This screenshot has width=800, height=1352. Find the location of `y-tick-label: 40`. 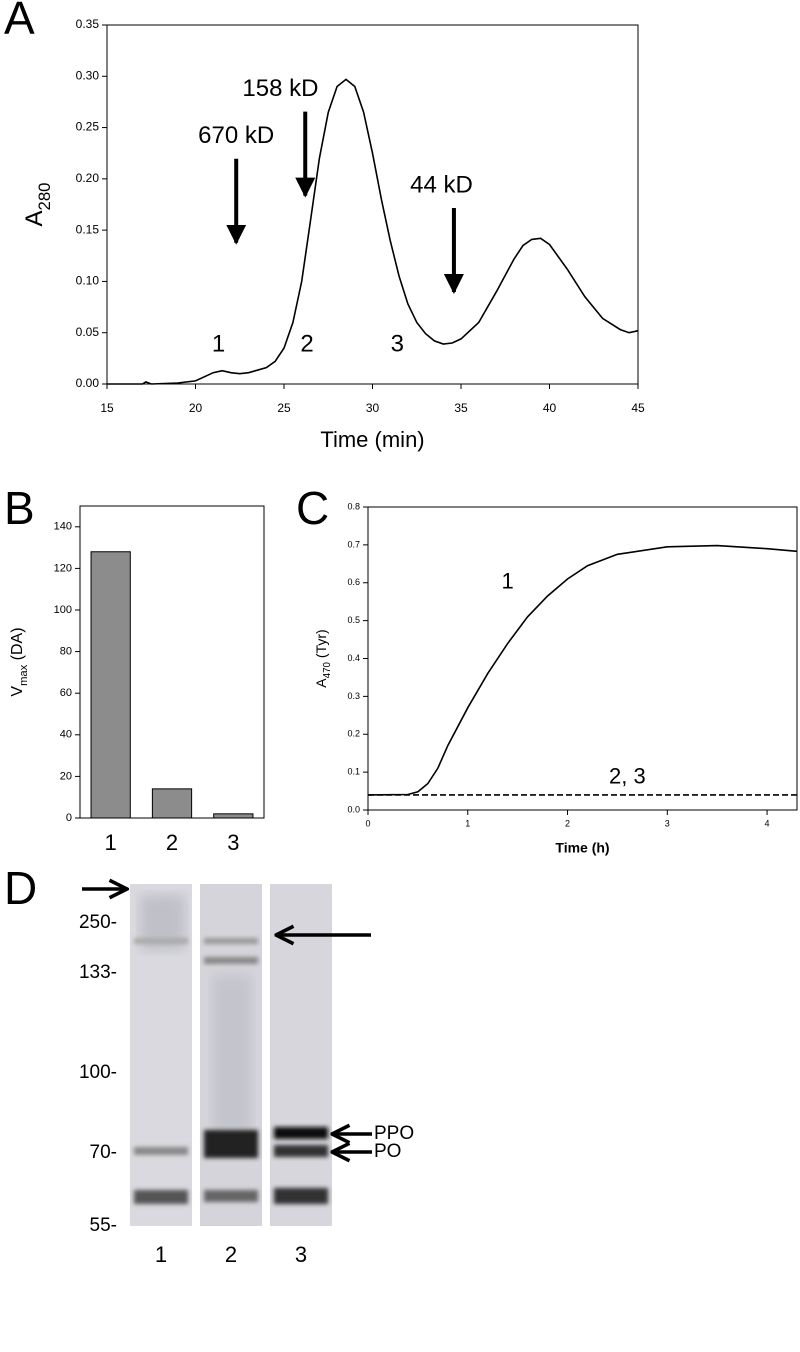

y-tick-label: 40 is located at coordinates (66, 735).